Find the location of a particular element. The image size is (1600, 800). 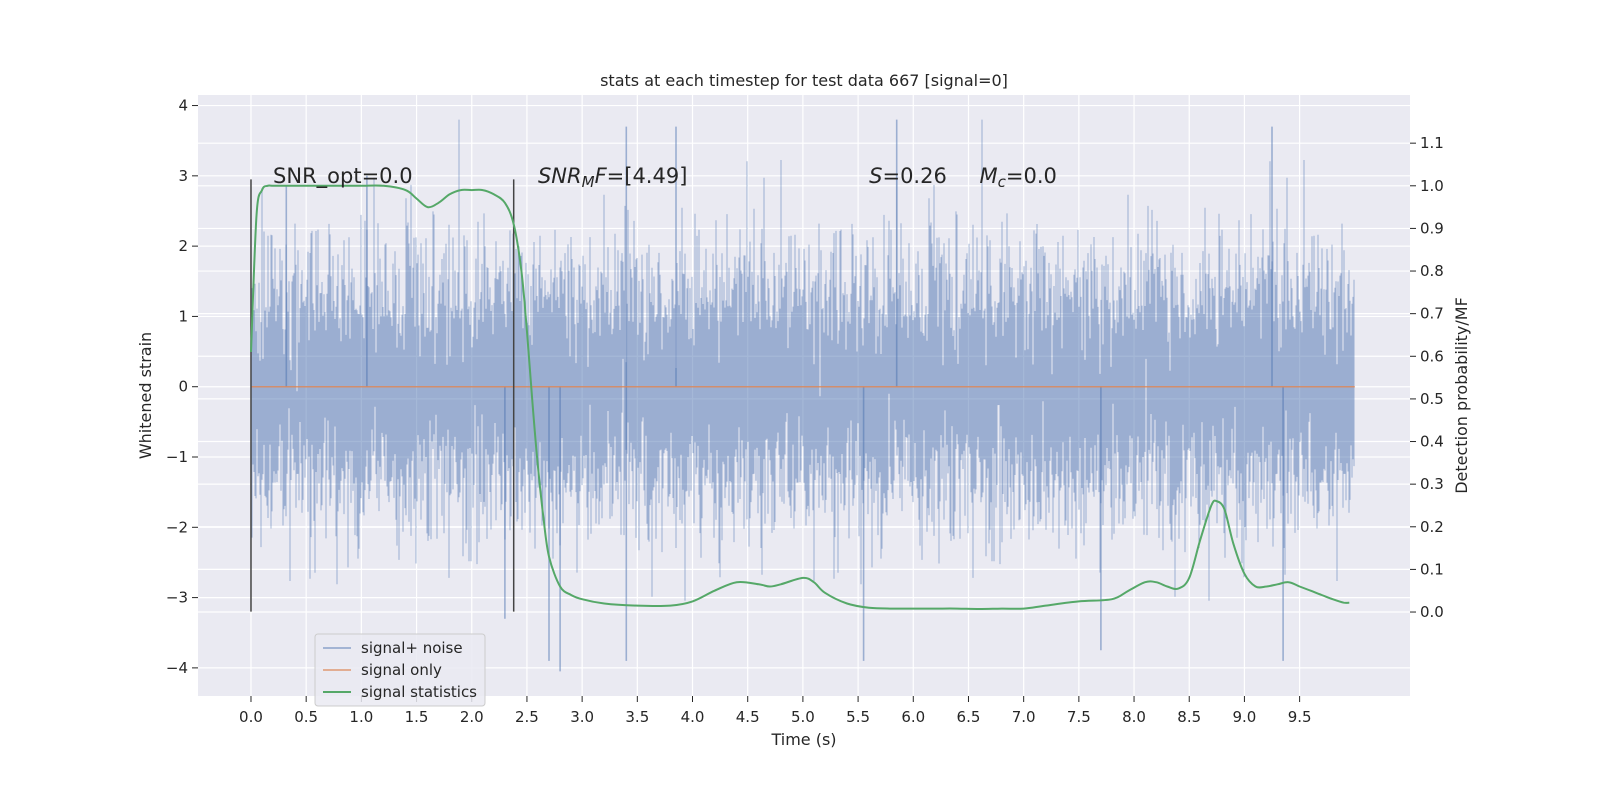

y-tick-label: 0 is located at coordinates (183, 387).